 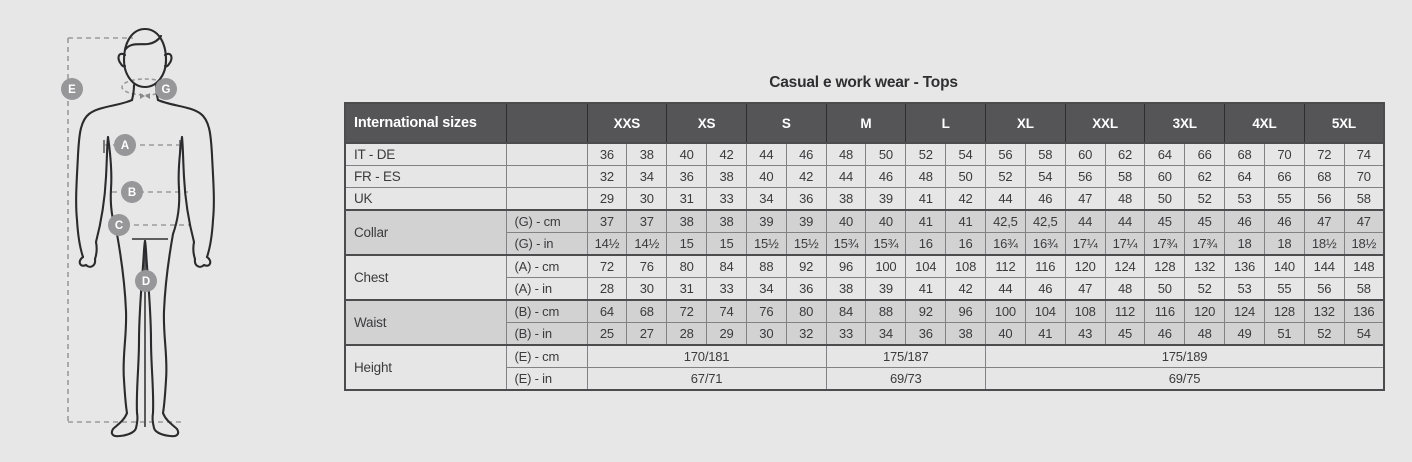 I want to click on measure-point-e: E, so click(x=72, y=89).